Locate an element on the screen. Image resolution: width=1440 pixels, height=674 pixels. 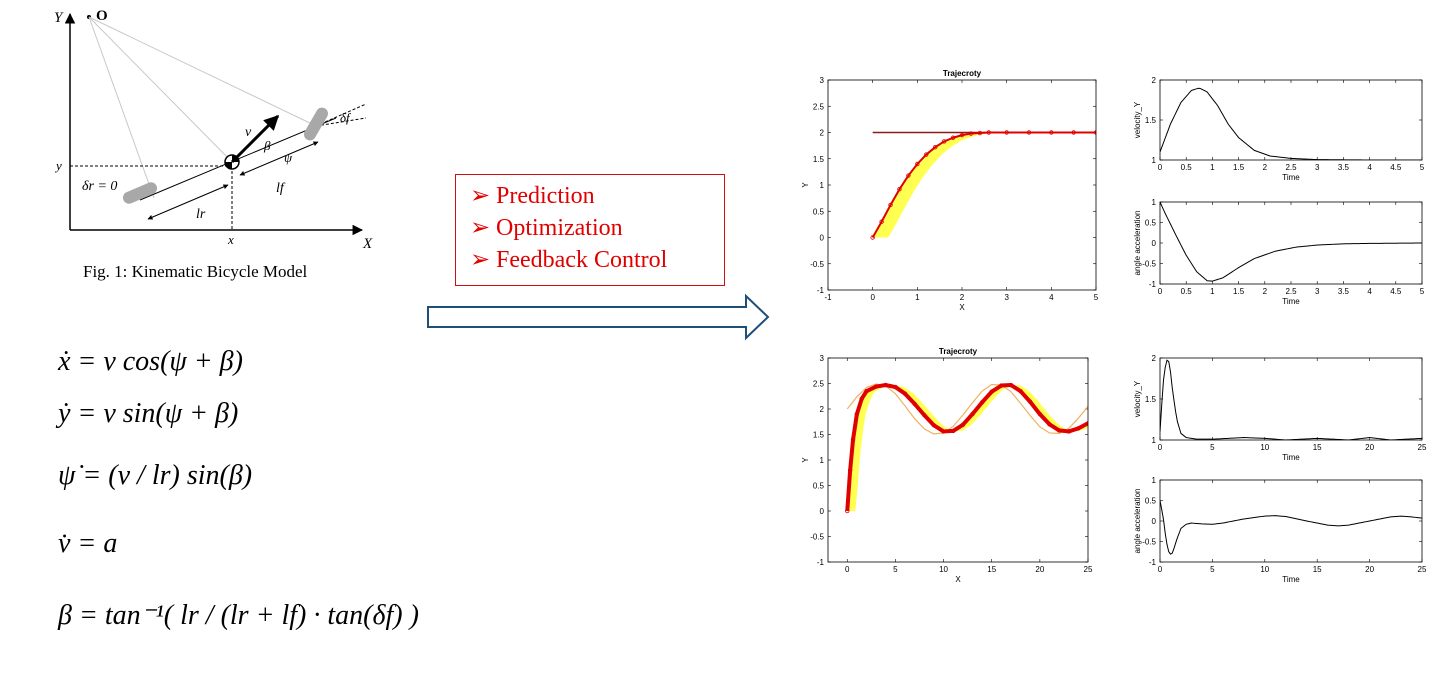
x-tick-label: 15 is located at coordinates (991, 569).